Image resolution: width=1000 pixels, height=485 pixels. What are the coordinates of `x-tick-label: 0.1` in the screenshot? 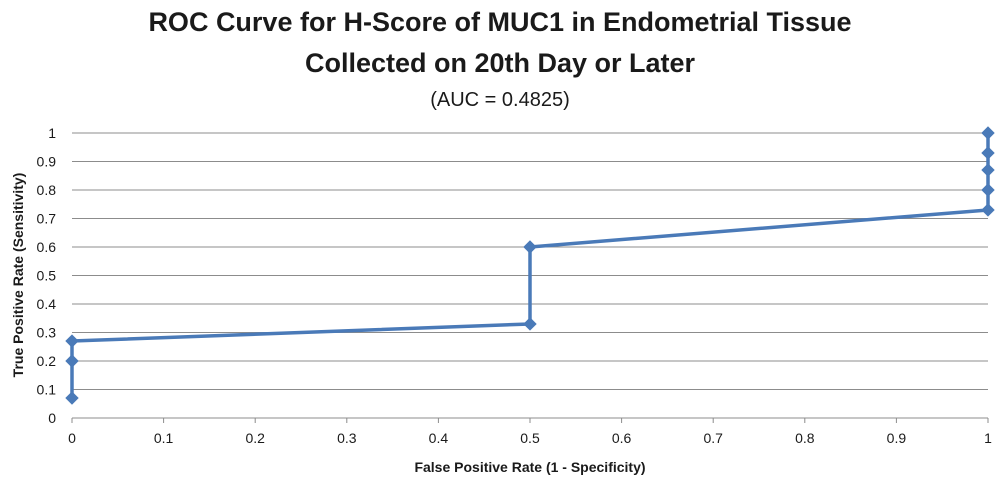 It's located at (164, 438).